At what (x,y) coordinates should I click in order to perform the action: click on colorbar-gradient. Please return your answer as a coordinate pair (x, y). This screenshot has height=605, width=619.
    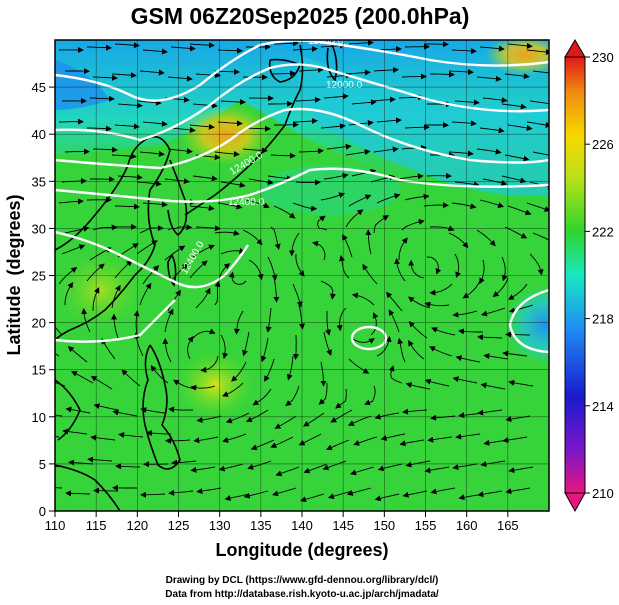
    Looking at the image, I should click on (575, 275).